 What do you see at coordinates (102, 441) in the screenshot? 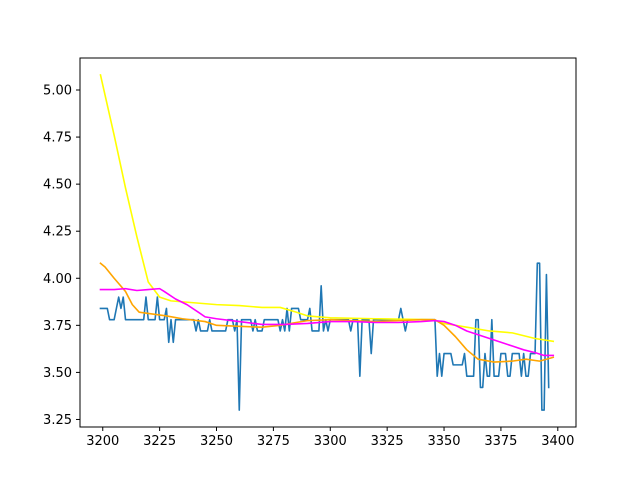
I see `x-tick-label: 3200` at bounding box center [102, 441].